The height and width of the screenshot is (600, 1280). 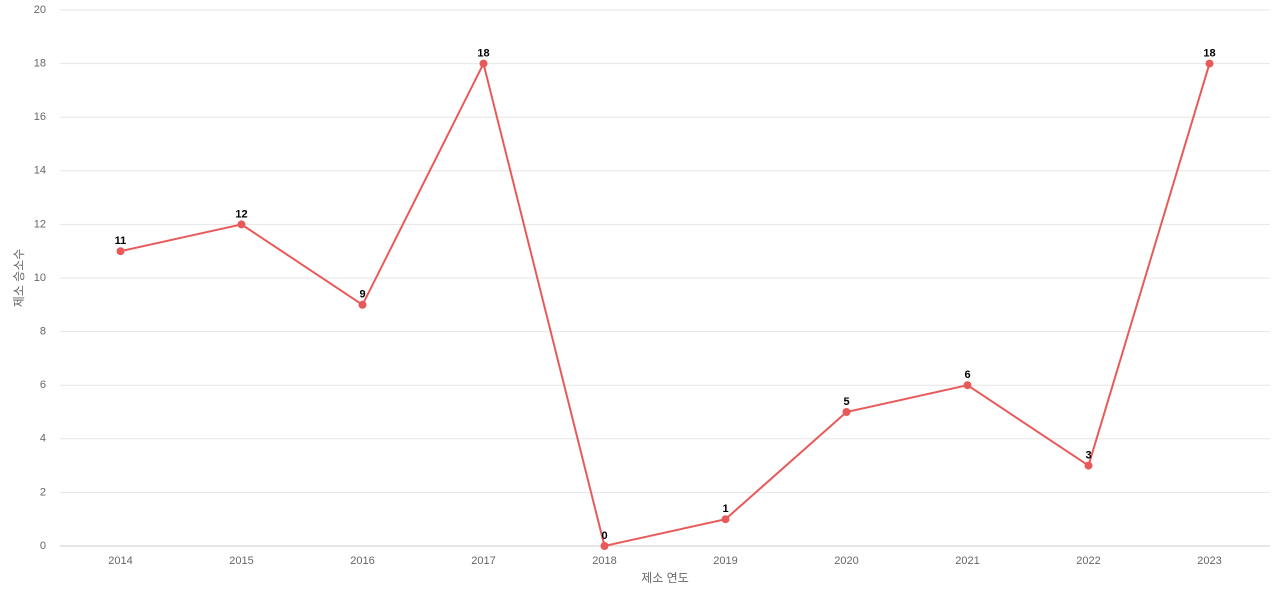 What do you see at coordinates (40, 171) in the screenshot?
I see `y-tick-label: 14` at bounding box center [40, 171].